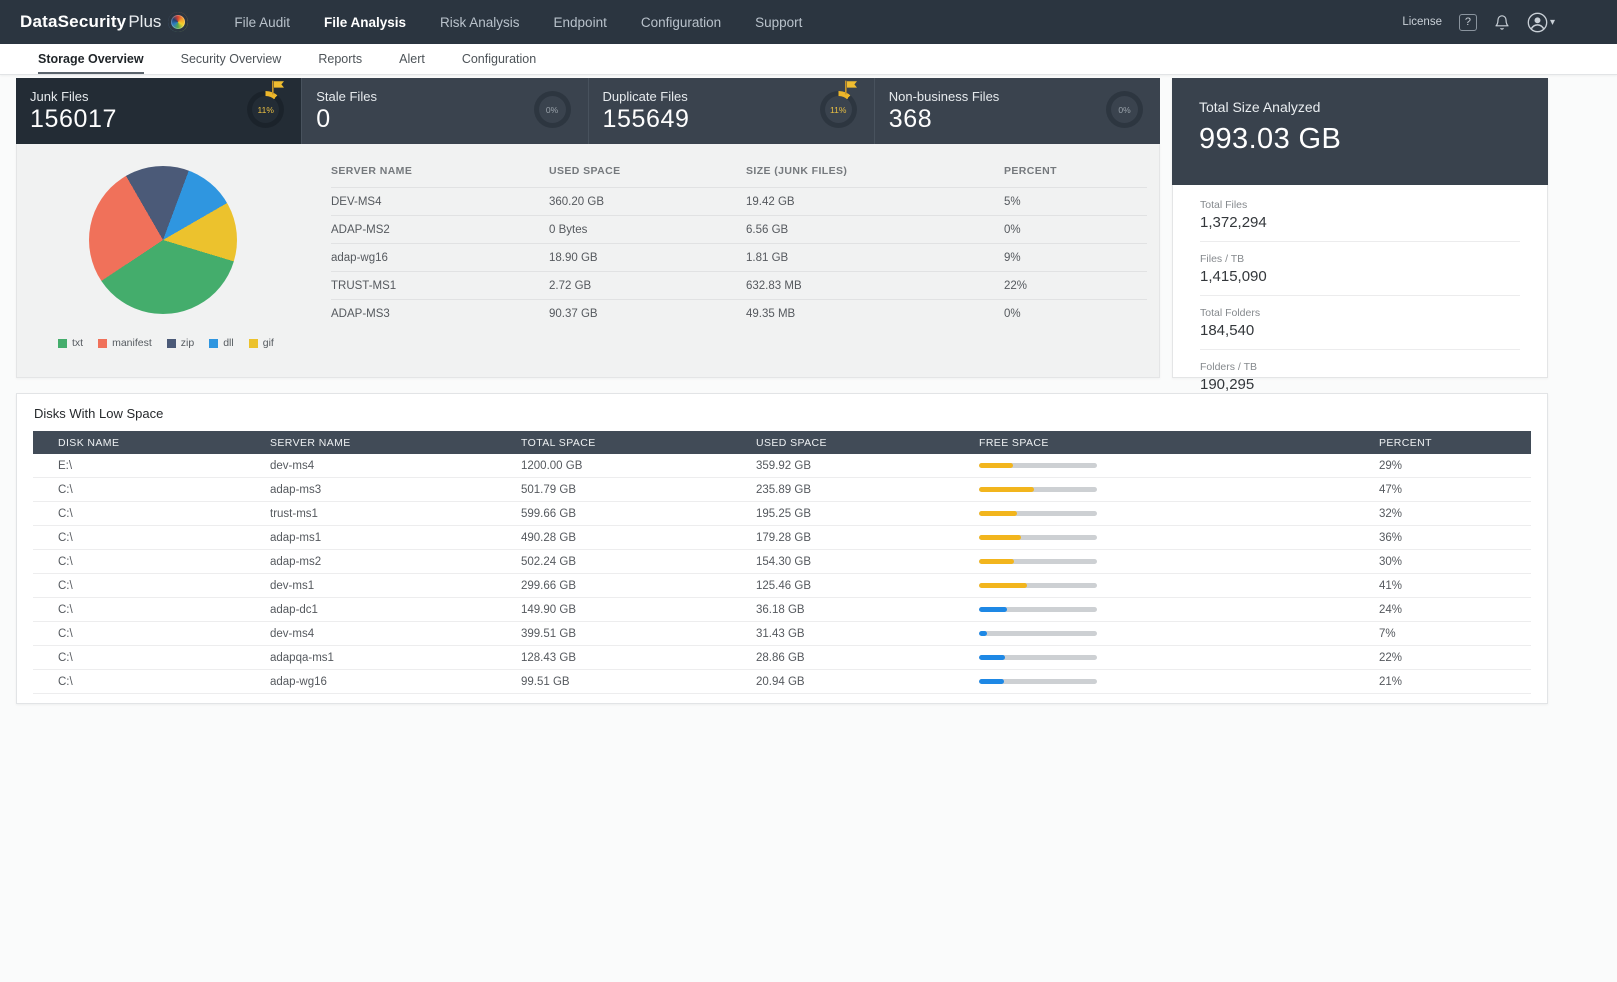 Image resolution: width=1617 pixels, height=982 pixels. I want to click on license-button: License, so click(1422, 22).